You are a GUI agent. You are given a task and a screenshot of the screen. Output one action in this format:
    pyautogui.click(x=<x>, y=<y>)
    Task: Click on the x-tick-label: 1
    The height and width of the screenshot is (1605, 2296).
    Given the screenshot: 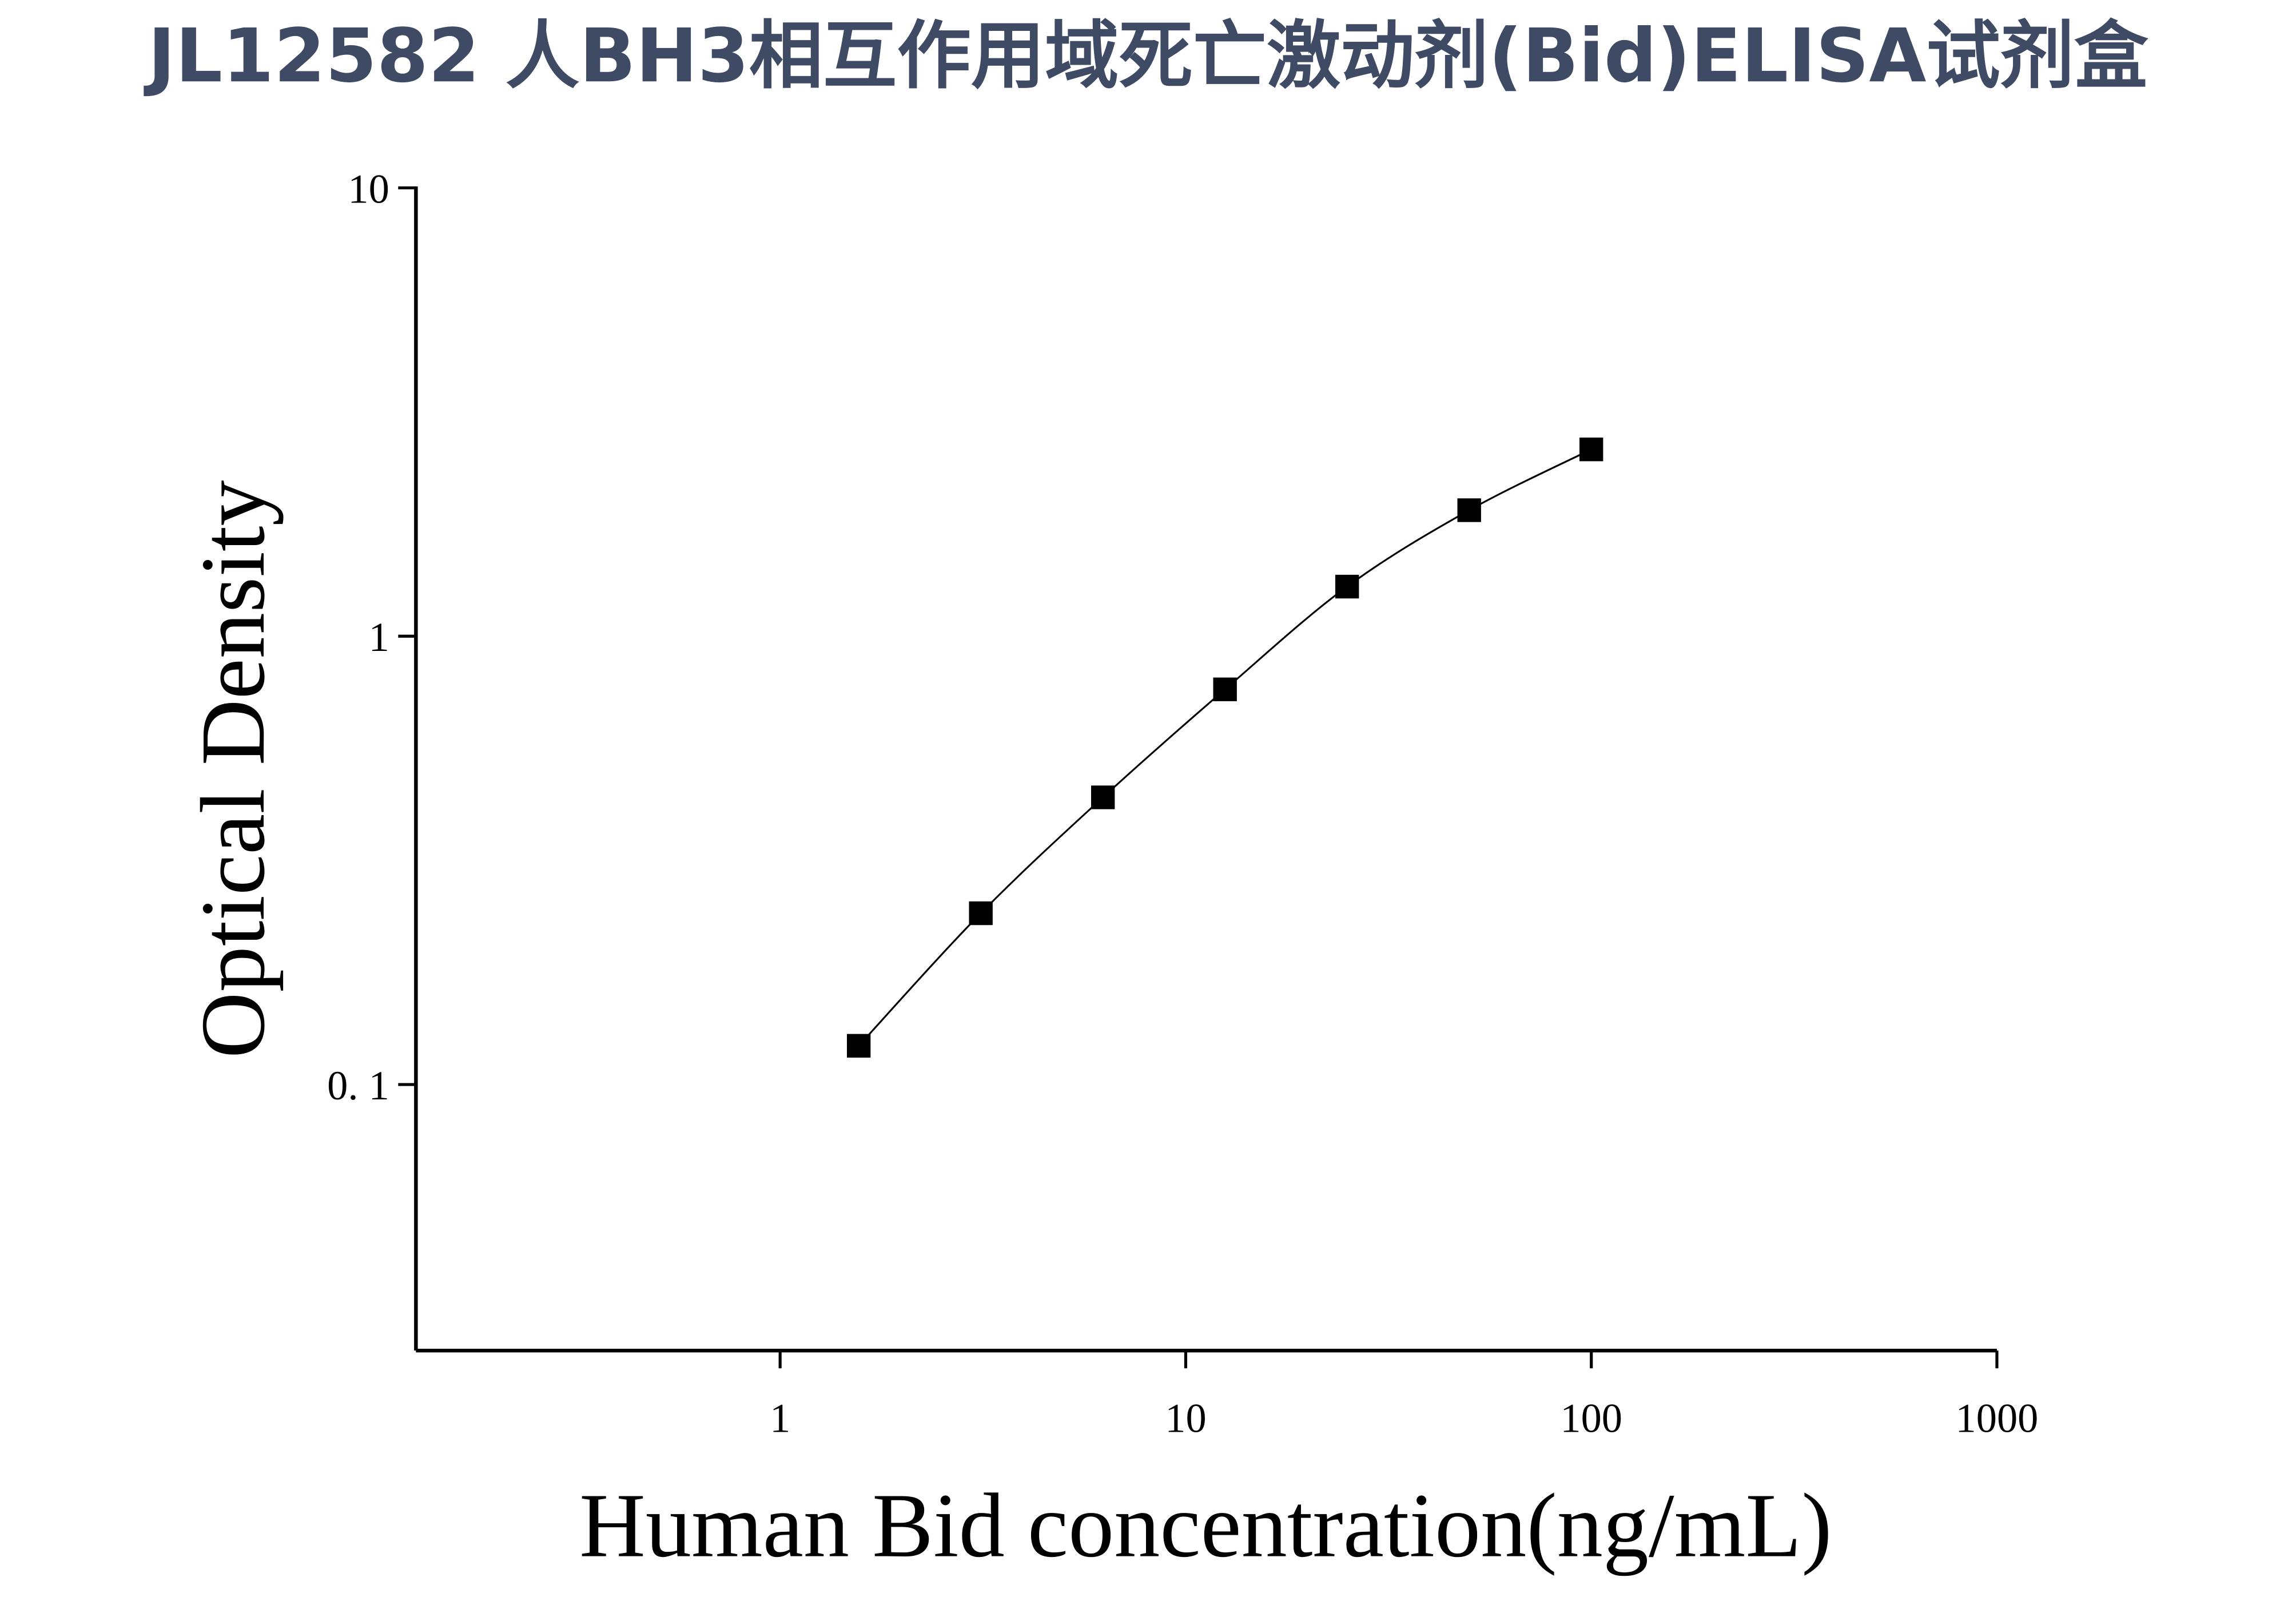 What is the action you would take?
    pyautogui.click(x=780, y=1418)
    